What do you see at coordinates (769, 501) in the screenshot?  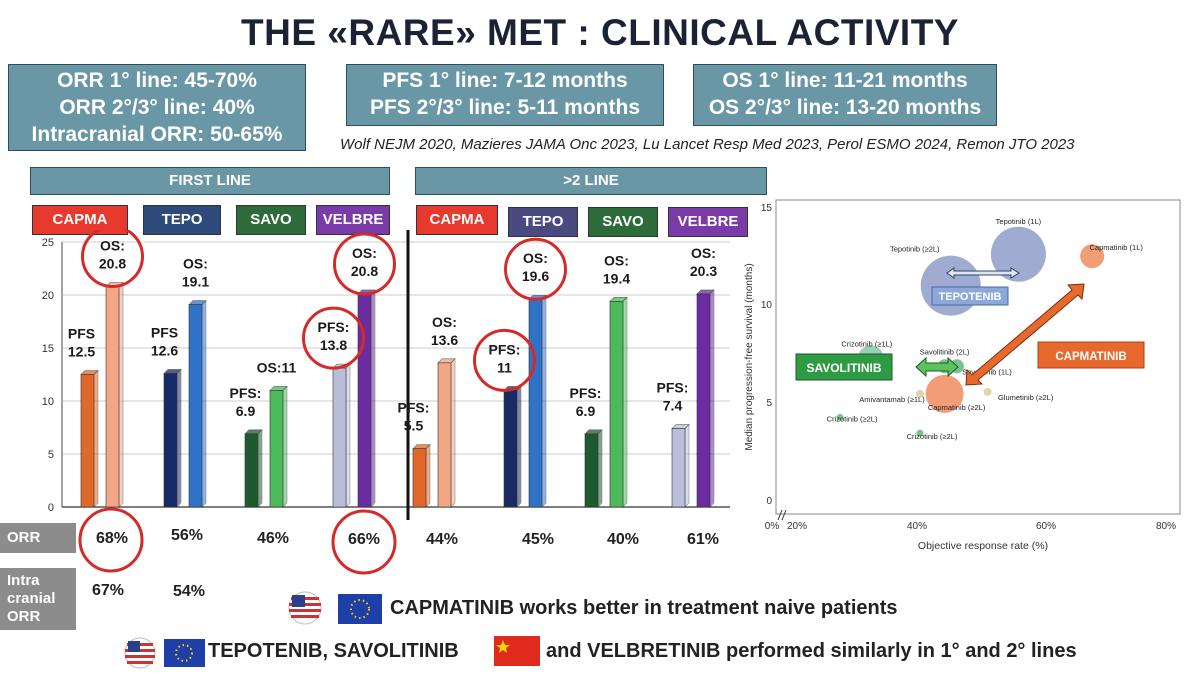 I see `scatter-ytick: 0` at bounding box center [769, 501].